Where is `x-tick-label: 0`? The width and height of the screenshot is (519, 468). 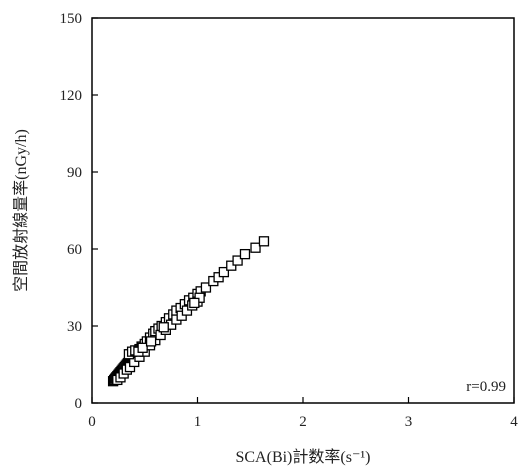
x-tick-label: 0 is located at coordinates (92, 422).